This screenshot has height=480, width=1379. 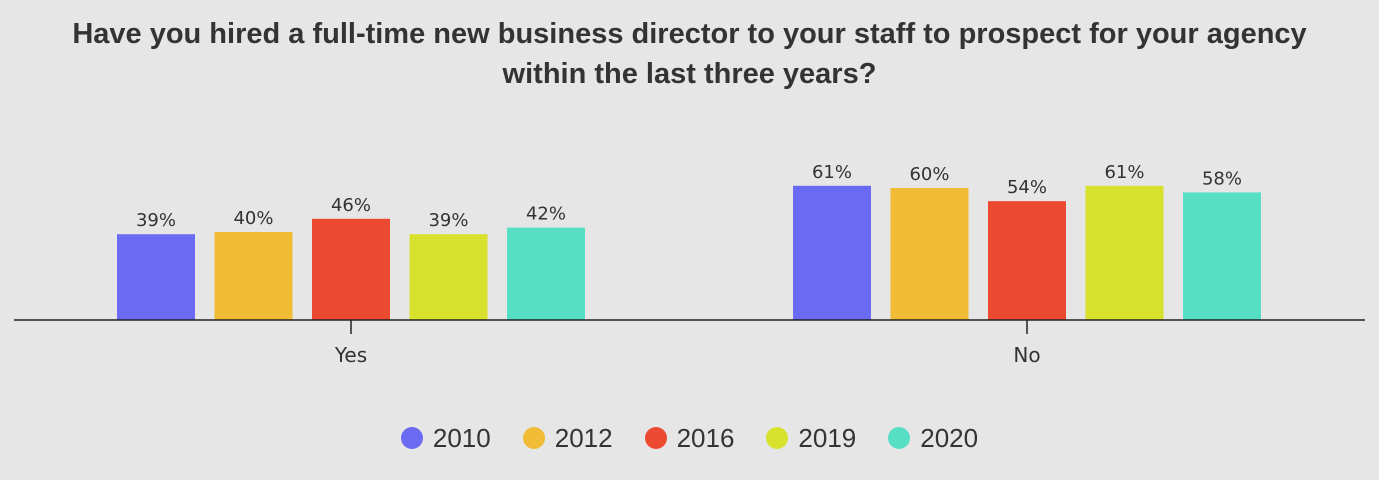 I want to click on legend-item-2016: 2016, so click(x=689, y=438).